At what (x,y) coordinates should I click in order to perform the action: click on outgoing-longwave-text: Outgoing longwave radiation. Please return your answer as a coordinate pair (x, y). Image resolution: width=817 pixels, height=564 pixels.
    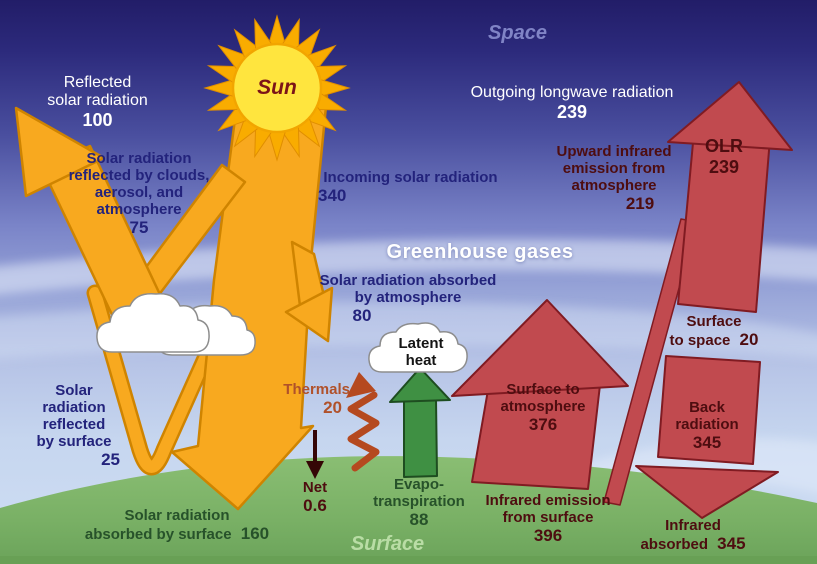
    Looking at the image, I should click on (572, 92).